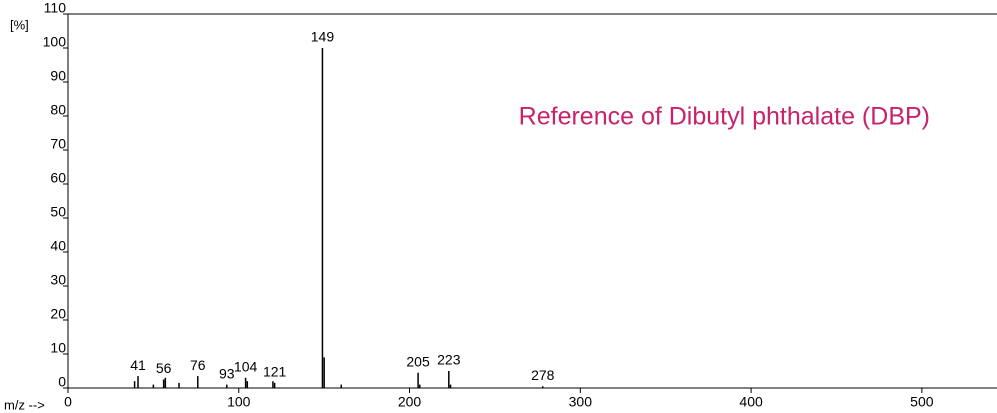  I want to click on y-tick-label: 10, so click(58, 348).